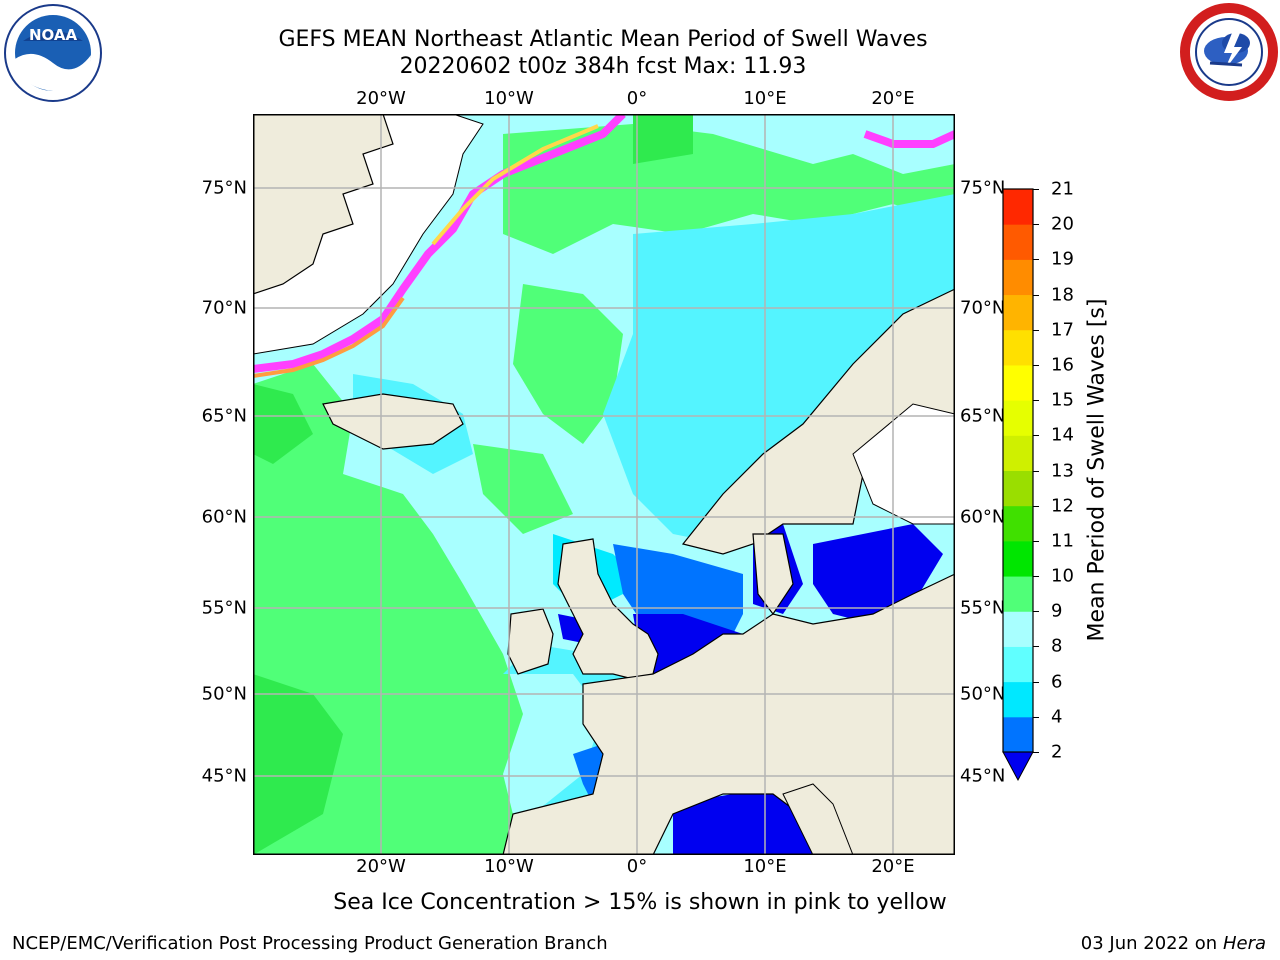  Describe the element at coordinates (1149, 943) in the screenshot. I see `footer-date-text: 03 Jun 2022 on` at that location.